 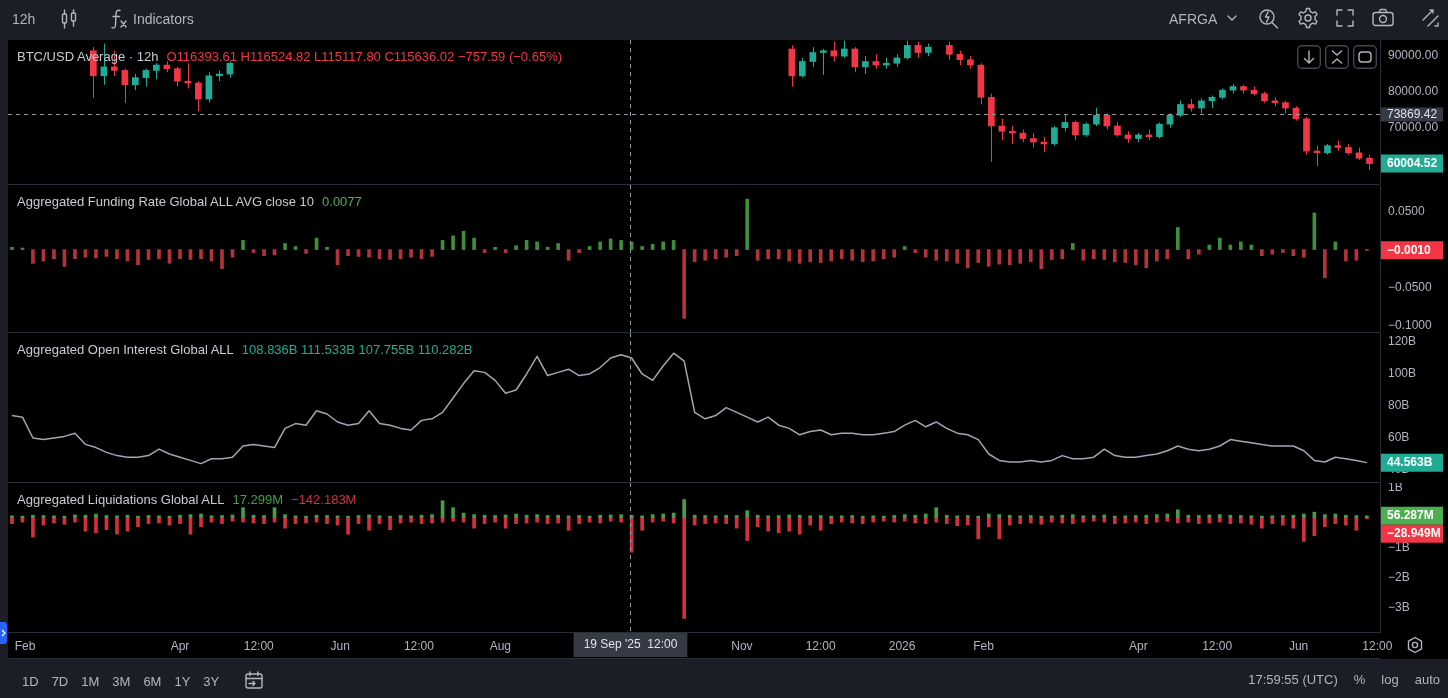 I want to click on y-tick-label: 1B, so click(x=1395, y=486).